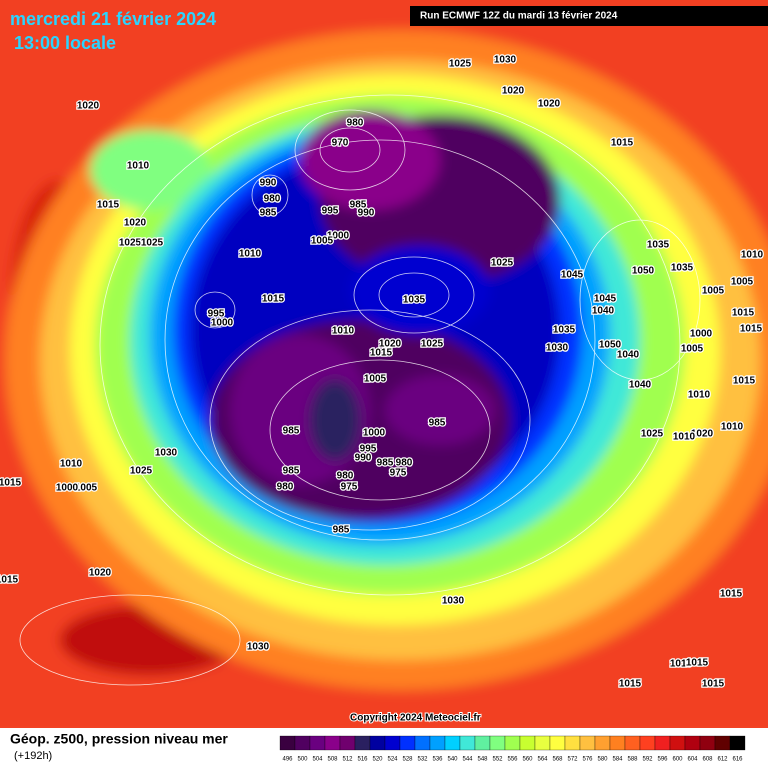 Image resolution: width=768 pixels, height=773 pixels. Describe the element at coordinates (330, 211) in the screenshot. I see `isobar-label: 995` at that location.